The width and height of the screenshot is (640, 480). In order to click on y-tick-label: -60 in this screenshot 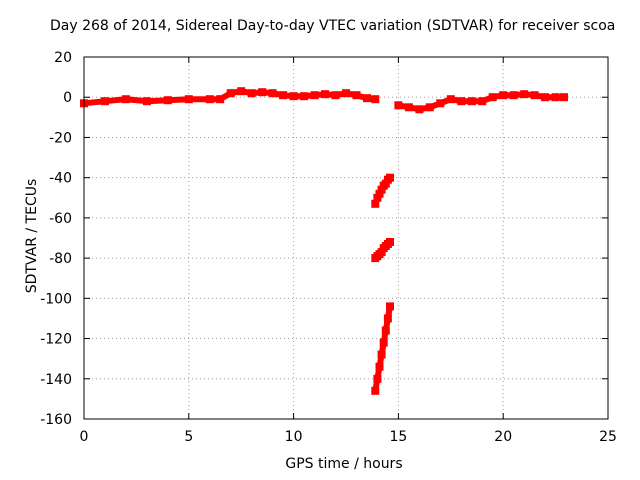, I will do `click(60, 219)`.